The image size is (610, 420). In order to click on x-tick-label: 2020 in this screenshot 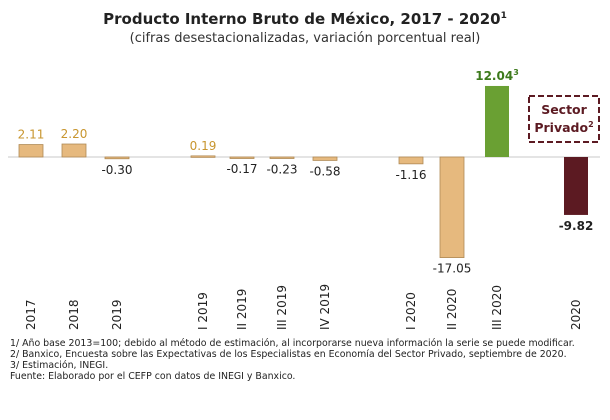, I will do `click(576, 314)`.